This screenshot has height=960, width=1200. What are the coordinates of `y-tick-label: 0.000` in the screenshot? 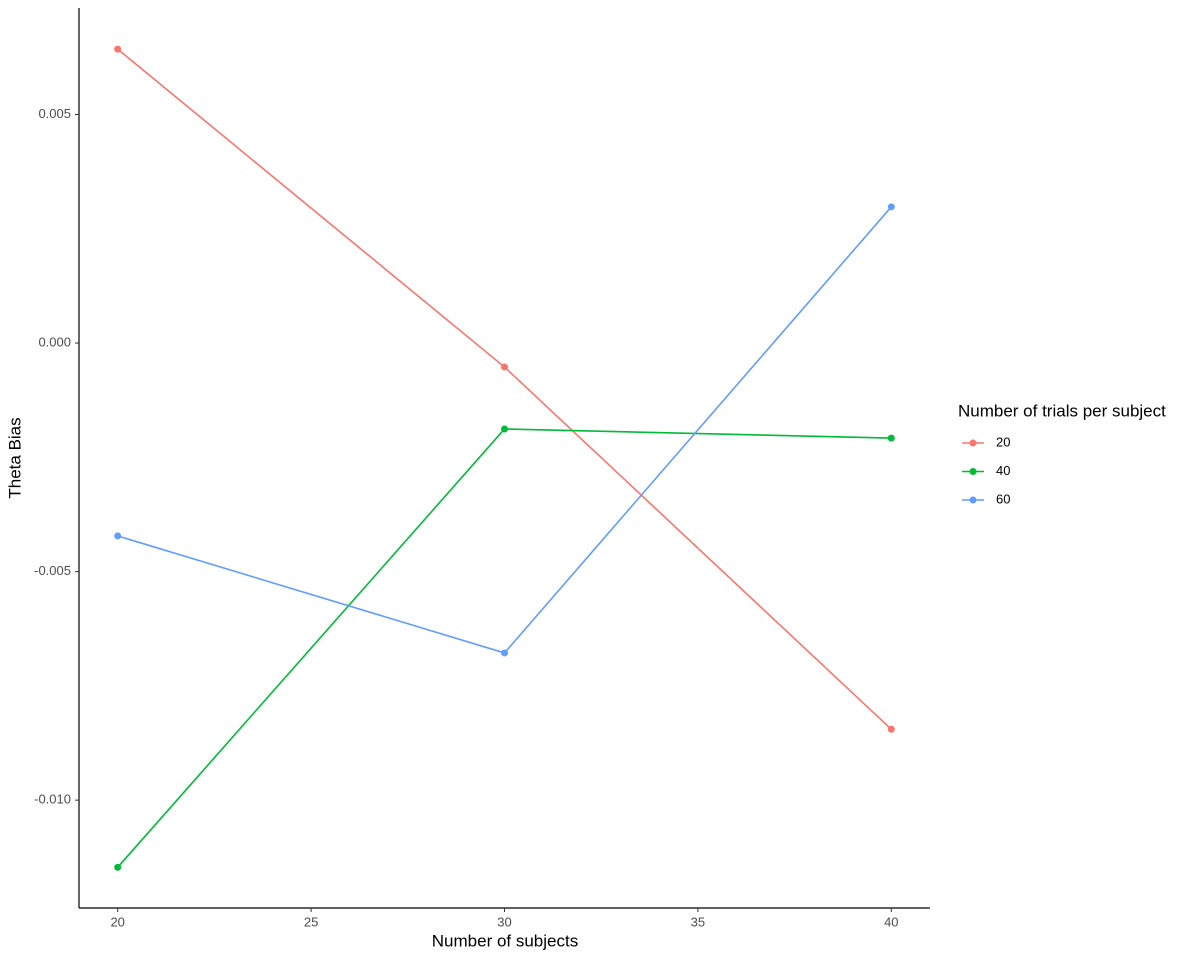 It's located at (54, 341).